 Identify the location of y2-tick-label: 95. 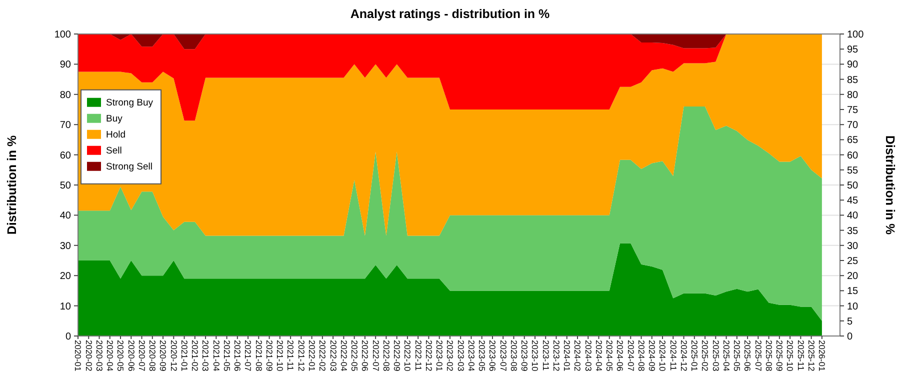
(853, 50).